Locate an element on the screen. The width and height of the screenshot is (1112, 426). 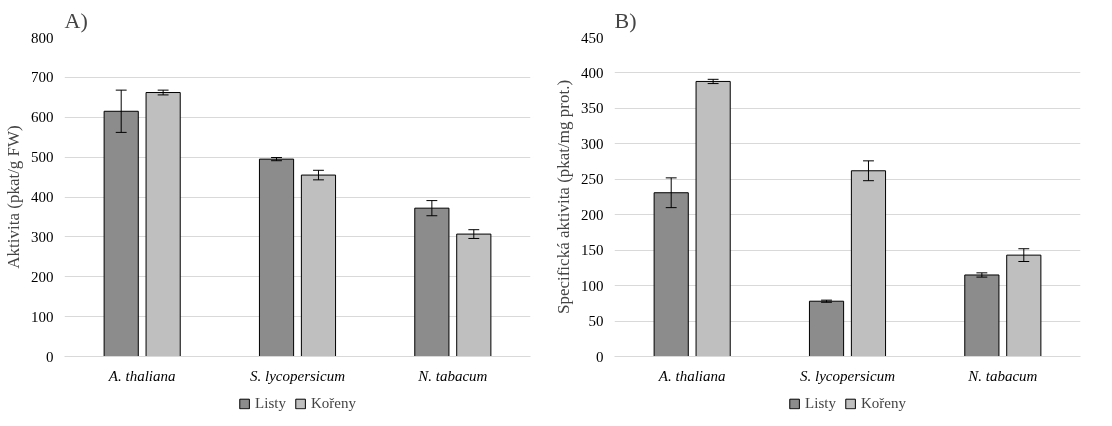
y-tick-label: 150 is located at coordinates (592, 250).